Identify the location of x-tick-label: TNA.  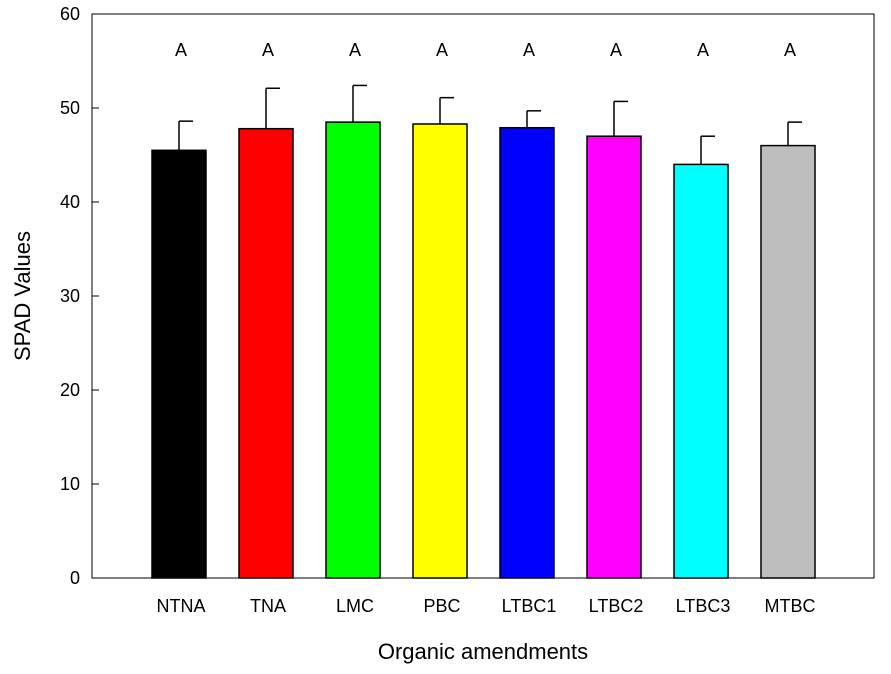
(268, 606).